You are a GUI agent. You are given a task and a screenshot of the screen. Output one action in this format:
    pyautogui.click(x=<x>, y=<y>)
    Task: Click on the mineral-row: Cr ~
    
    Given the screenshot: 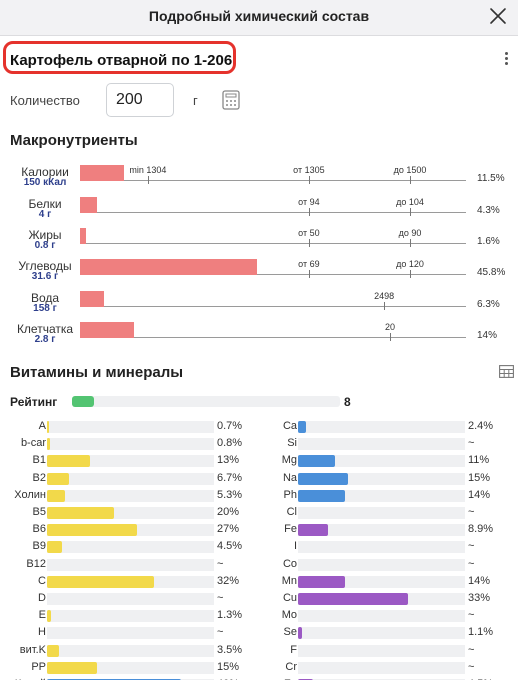 What is the action you would take?
    pyautogui.click(x=386, y=668)
    